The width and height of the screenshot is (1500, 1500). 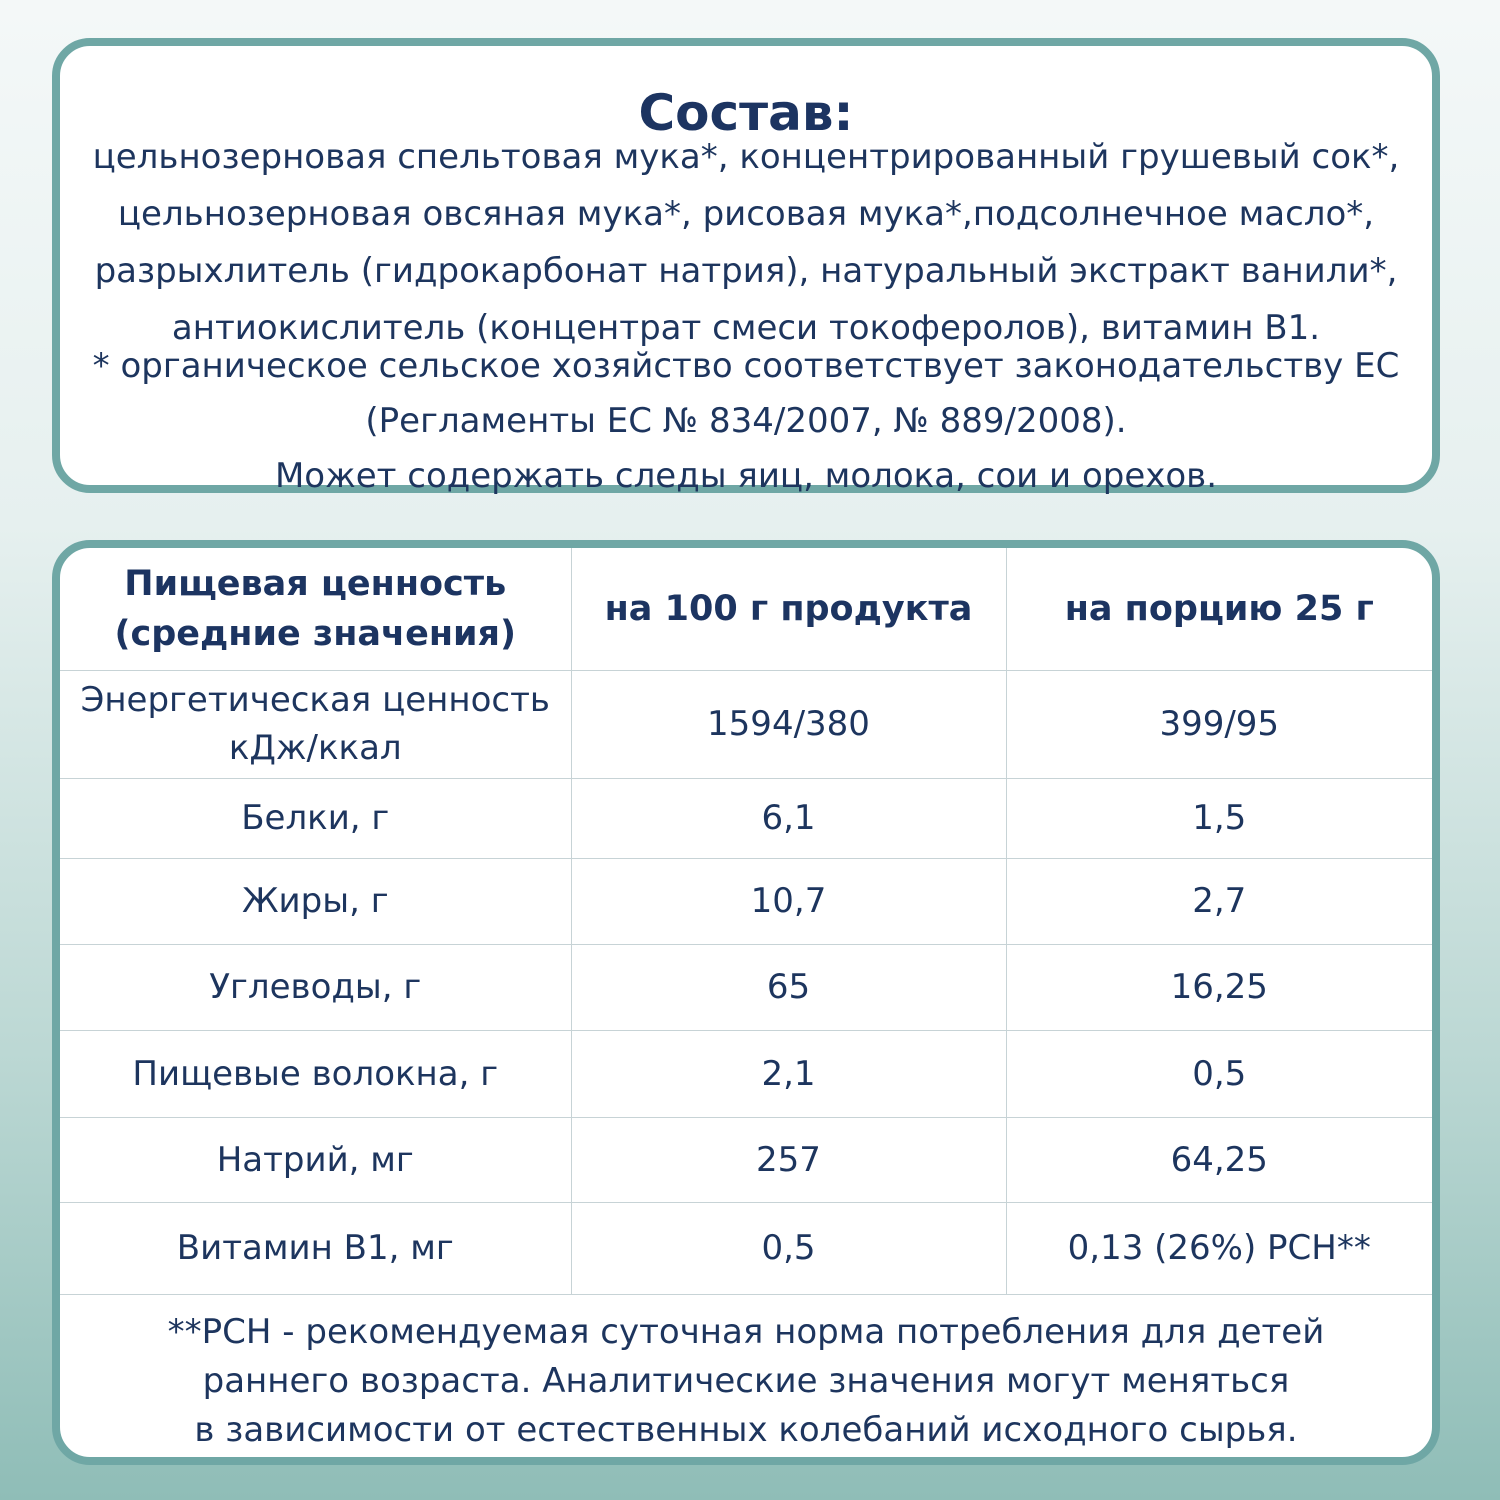 I want to click on table-row: Жиры, г 10,7 2,7, so click(x=746, y=901).